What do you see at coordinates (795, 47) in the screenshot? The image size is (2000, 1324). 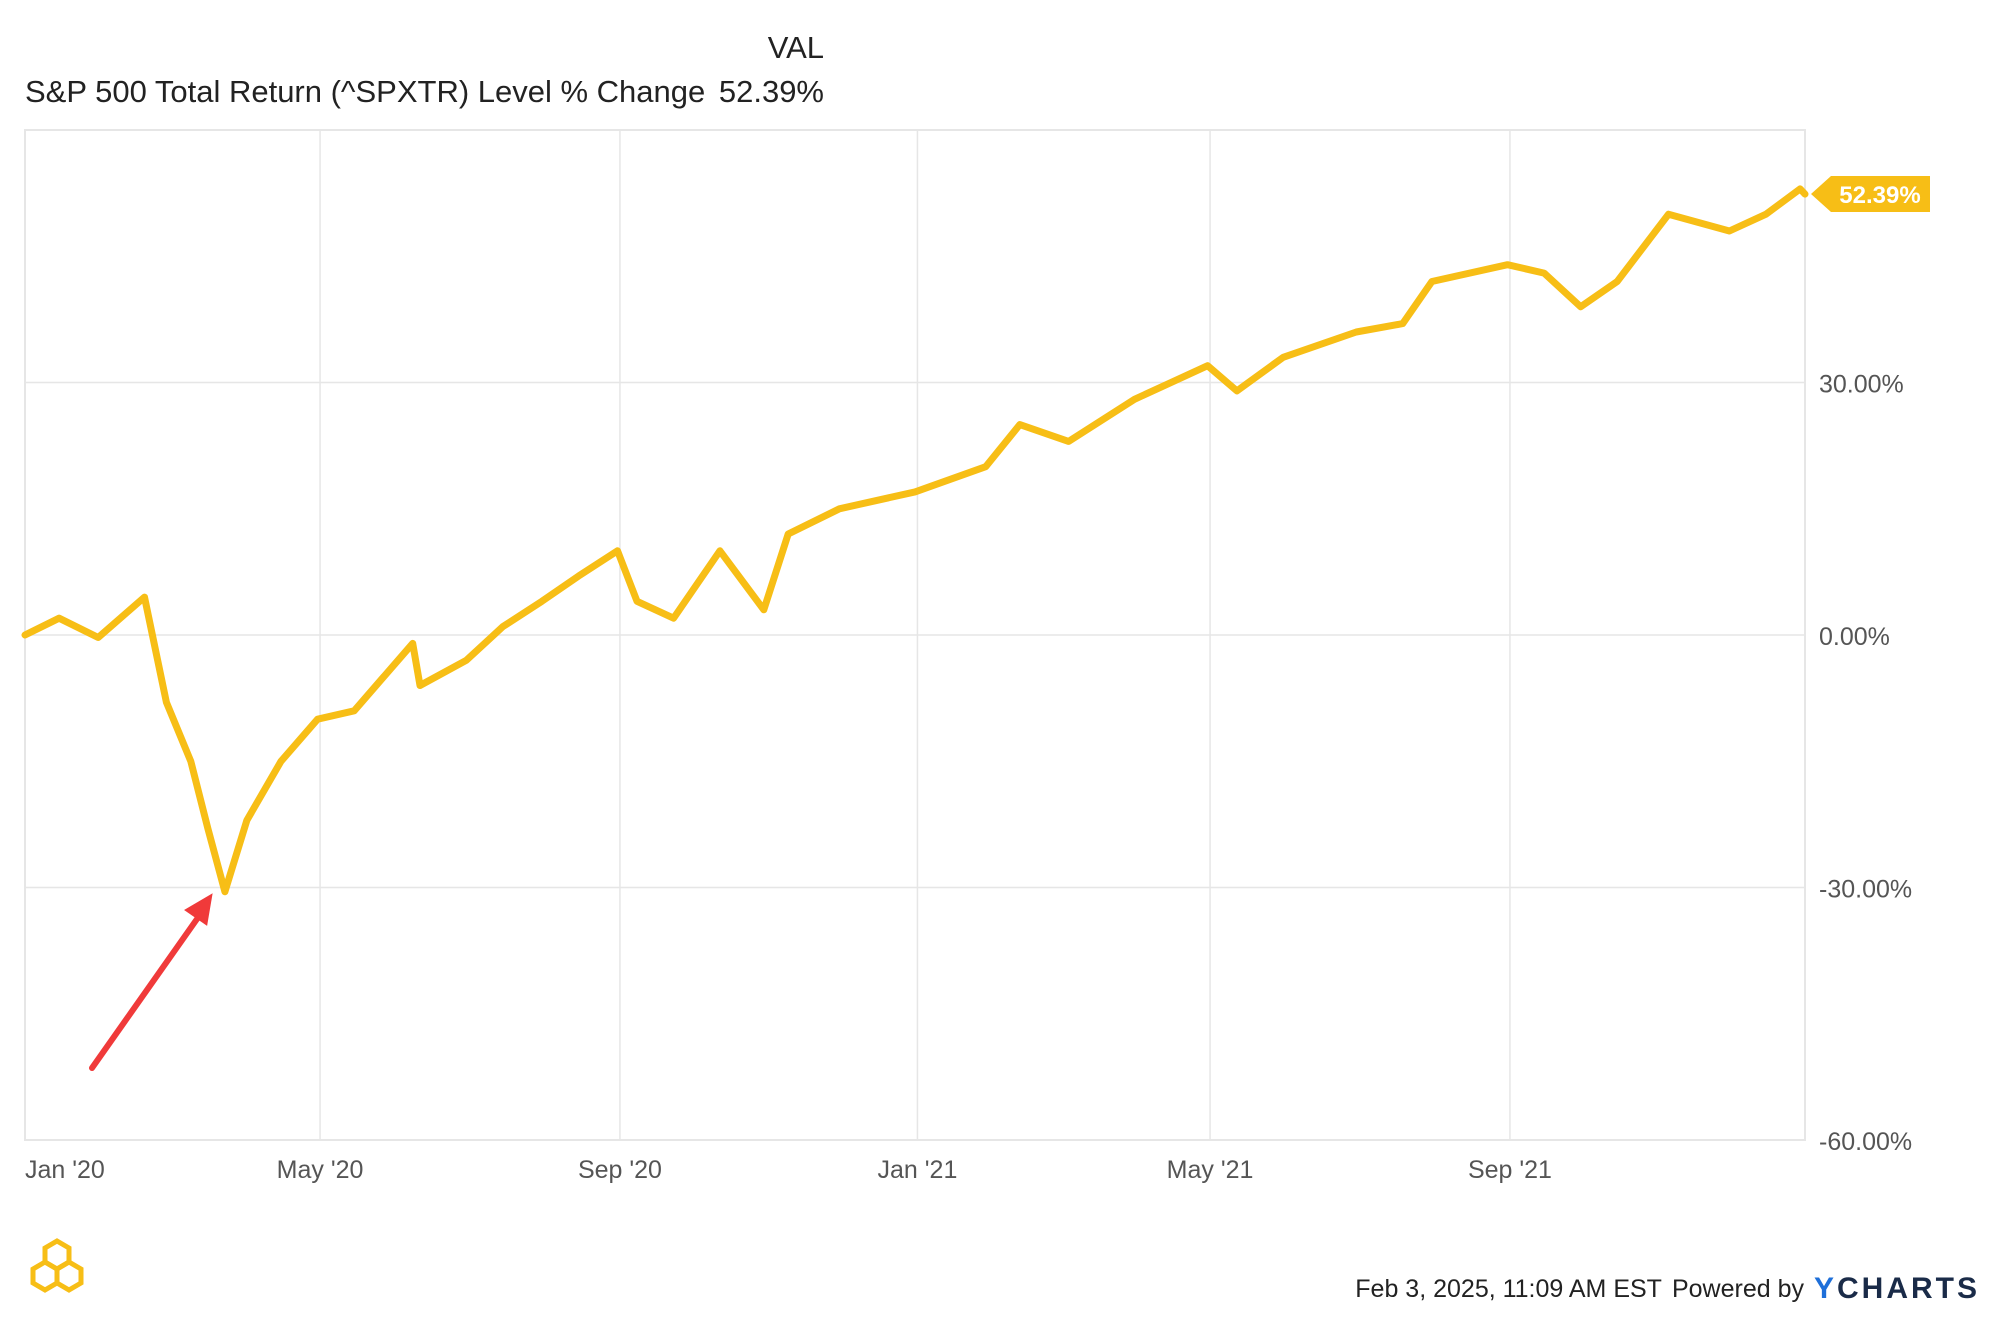 I see `legend-column-label: VAL` at bounding box center [795, 47].